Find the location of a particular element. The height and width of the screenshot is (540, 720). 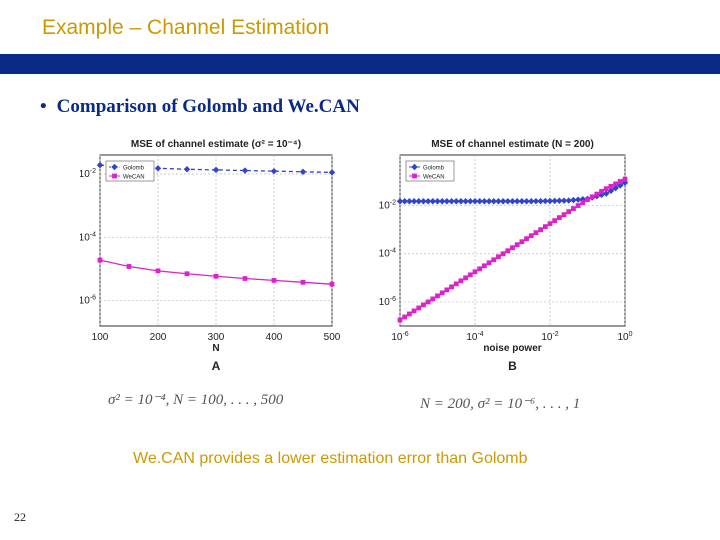

caption-a: σ² = 10⁻⁴, N = 100, . . . , 500 is located at coordinates (196, 400).